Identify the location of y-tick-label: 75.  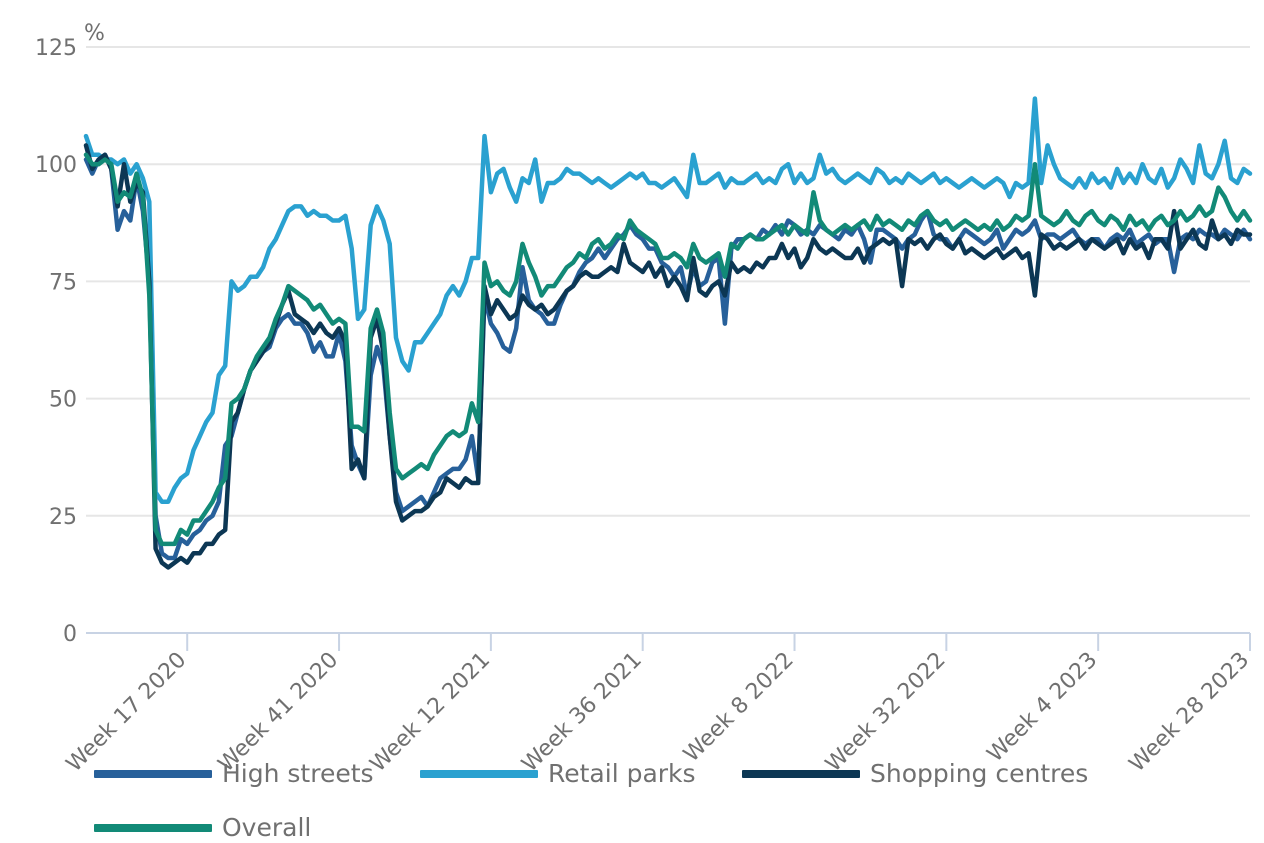
(63, 282).